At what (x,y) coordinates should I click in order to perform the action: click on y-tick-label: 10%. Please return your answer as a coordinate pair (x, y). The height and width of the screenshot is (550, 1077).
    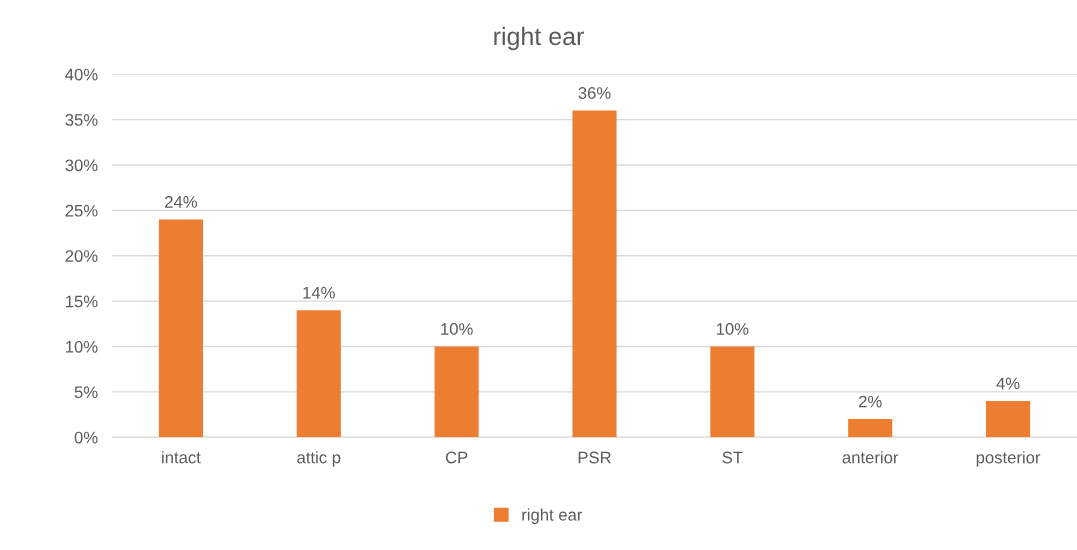
    Looking at the image, I should click on (82, 346).